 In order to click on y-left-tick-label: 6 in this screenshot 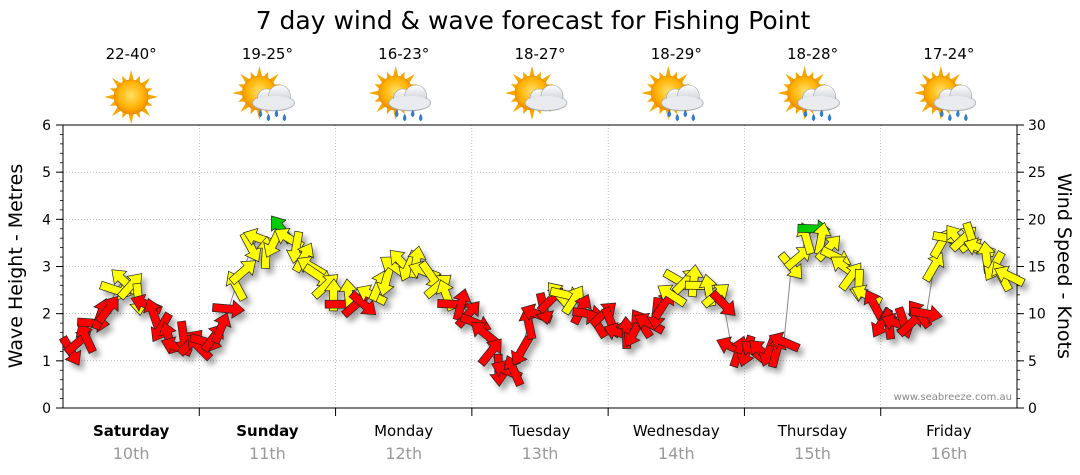, I will do `click(46, 126)`.